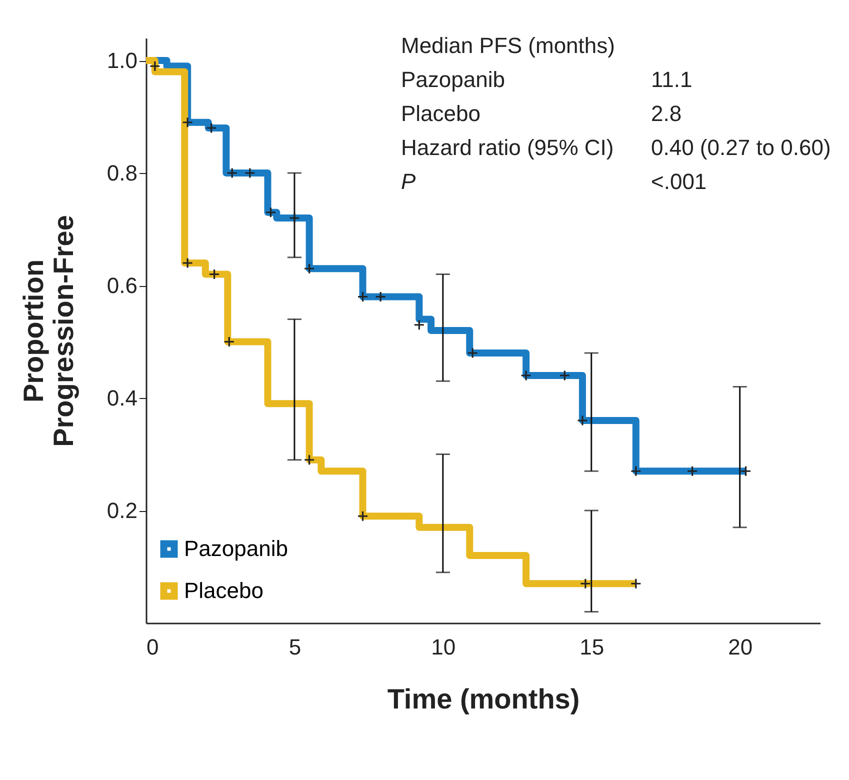 Image resolution: width=849 pixels, height=780 pixels. What do you see at coordinates (508, 45) in the screenshot?
I see `annotation: Median PFS (months)` at bounding box center [508, 45].